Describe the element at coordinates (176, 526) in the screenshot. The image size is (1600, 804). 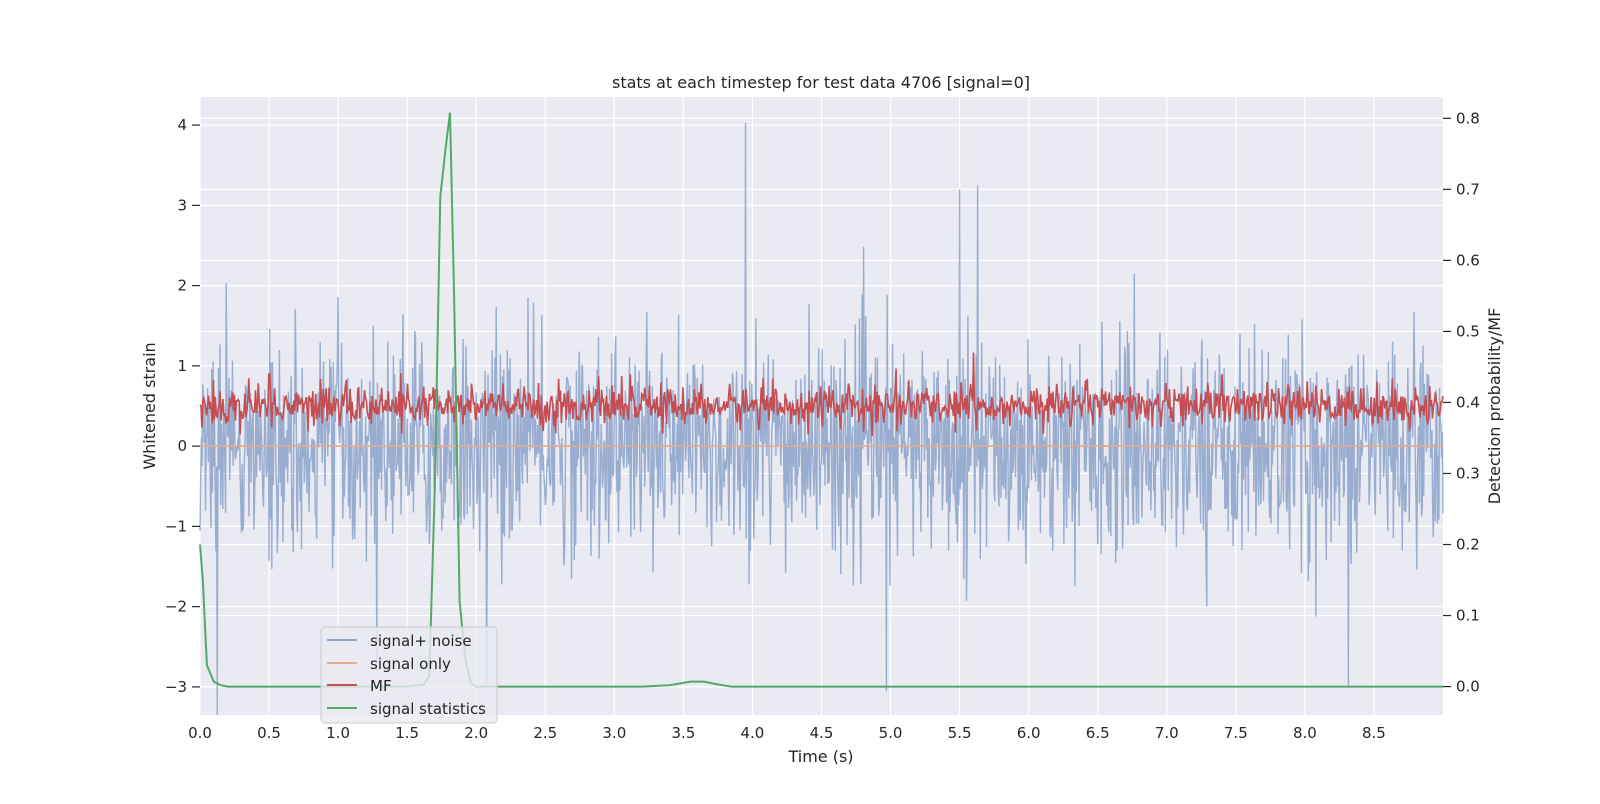
I see `y-left-tick-label: −1` at that location.